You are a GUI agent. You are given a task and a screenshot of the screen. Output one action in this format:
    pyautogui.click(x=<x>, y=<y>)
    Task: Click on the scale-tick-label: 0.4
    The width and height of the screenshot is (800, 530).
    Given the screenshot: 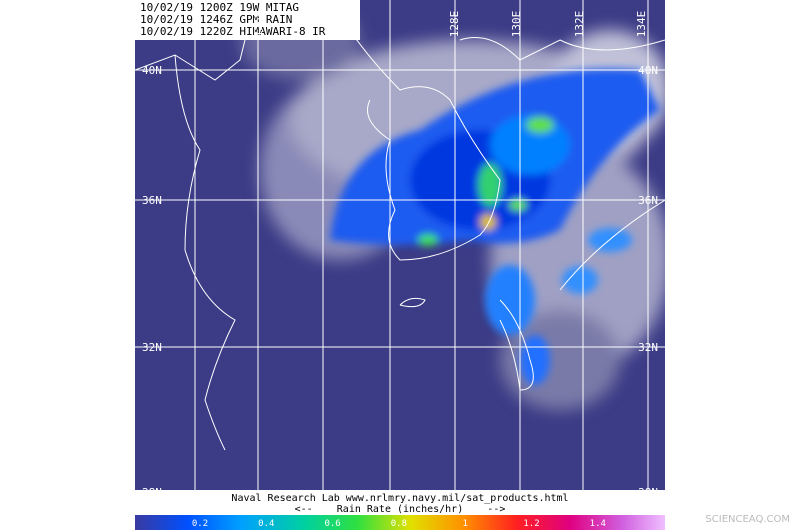 What is the action you would take?
    pyautogui.click(x=266, y=524)
    